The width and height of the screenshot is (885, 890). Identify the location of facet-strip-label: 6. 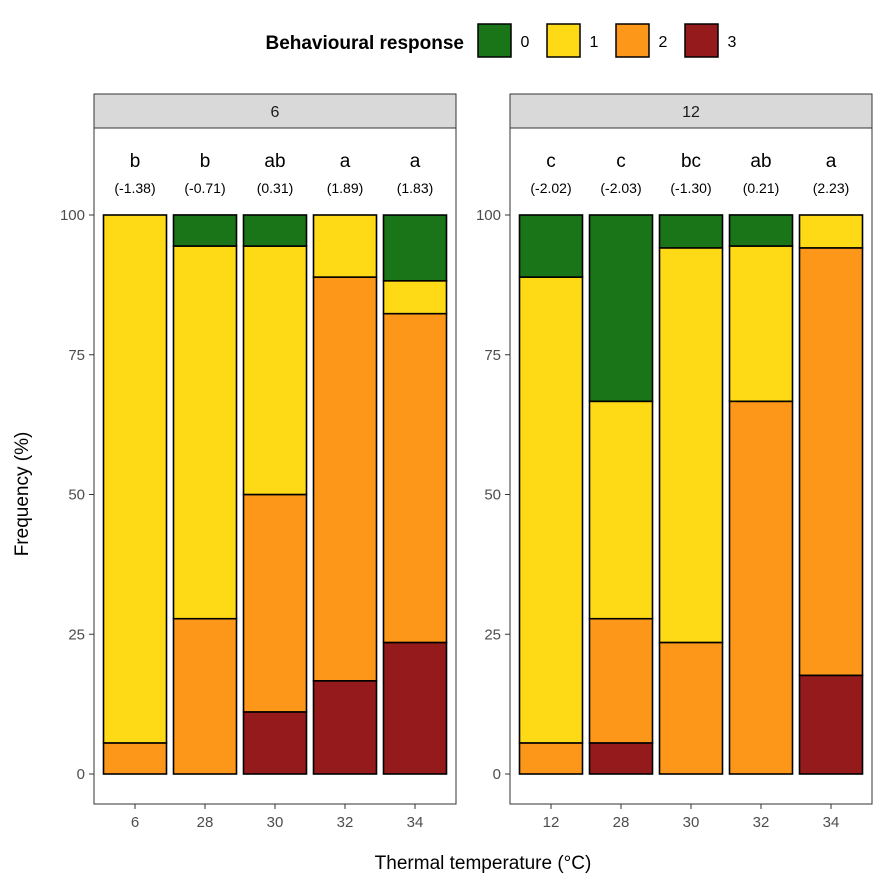
(275, 112).